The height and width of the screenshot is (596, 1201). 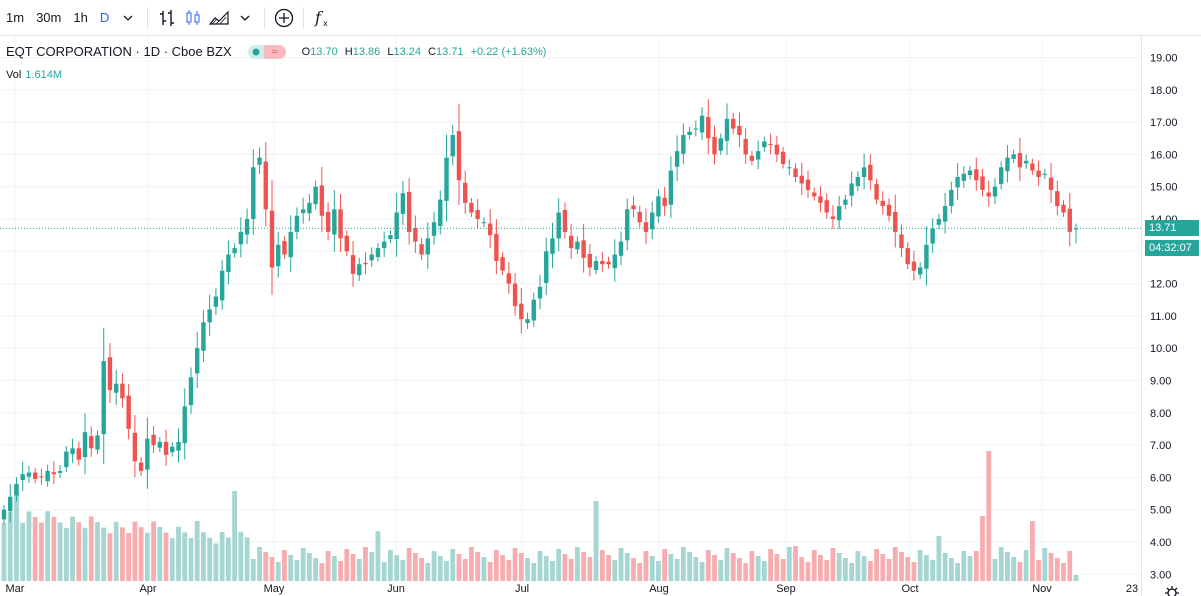 I want to click on y-tick-label: 7.00, so click(x=1160, y=446).